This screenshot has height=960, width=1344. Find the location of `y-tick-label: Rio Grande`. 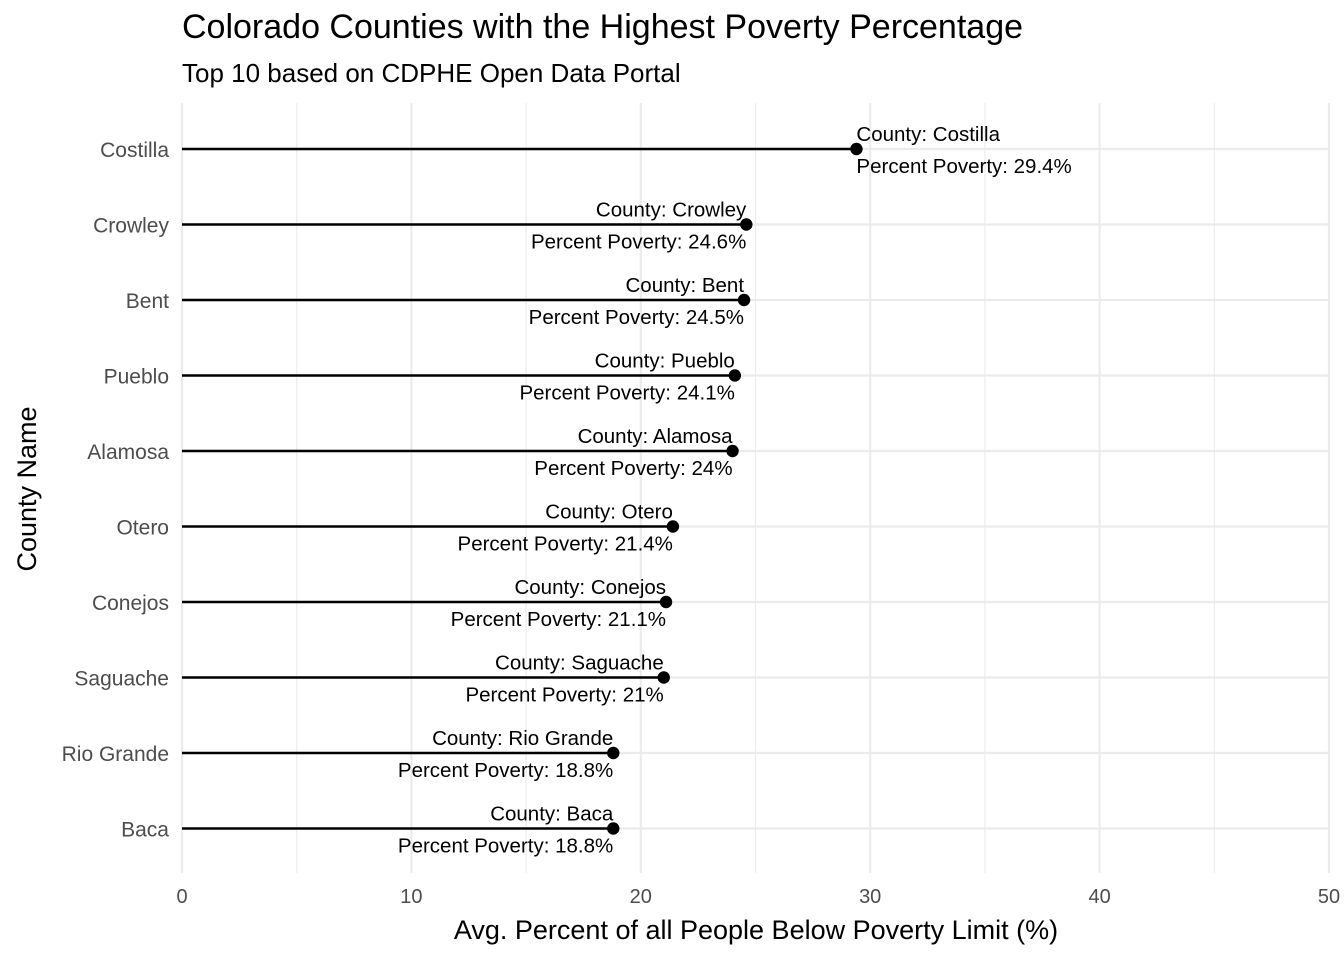

y-tick-label: Rio Grande is located at coordinates (115, 754).